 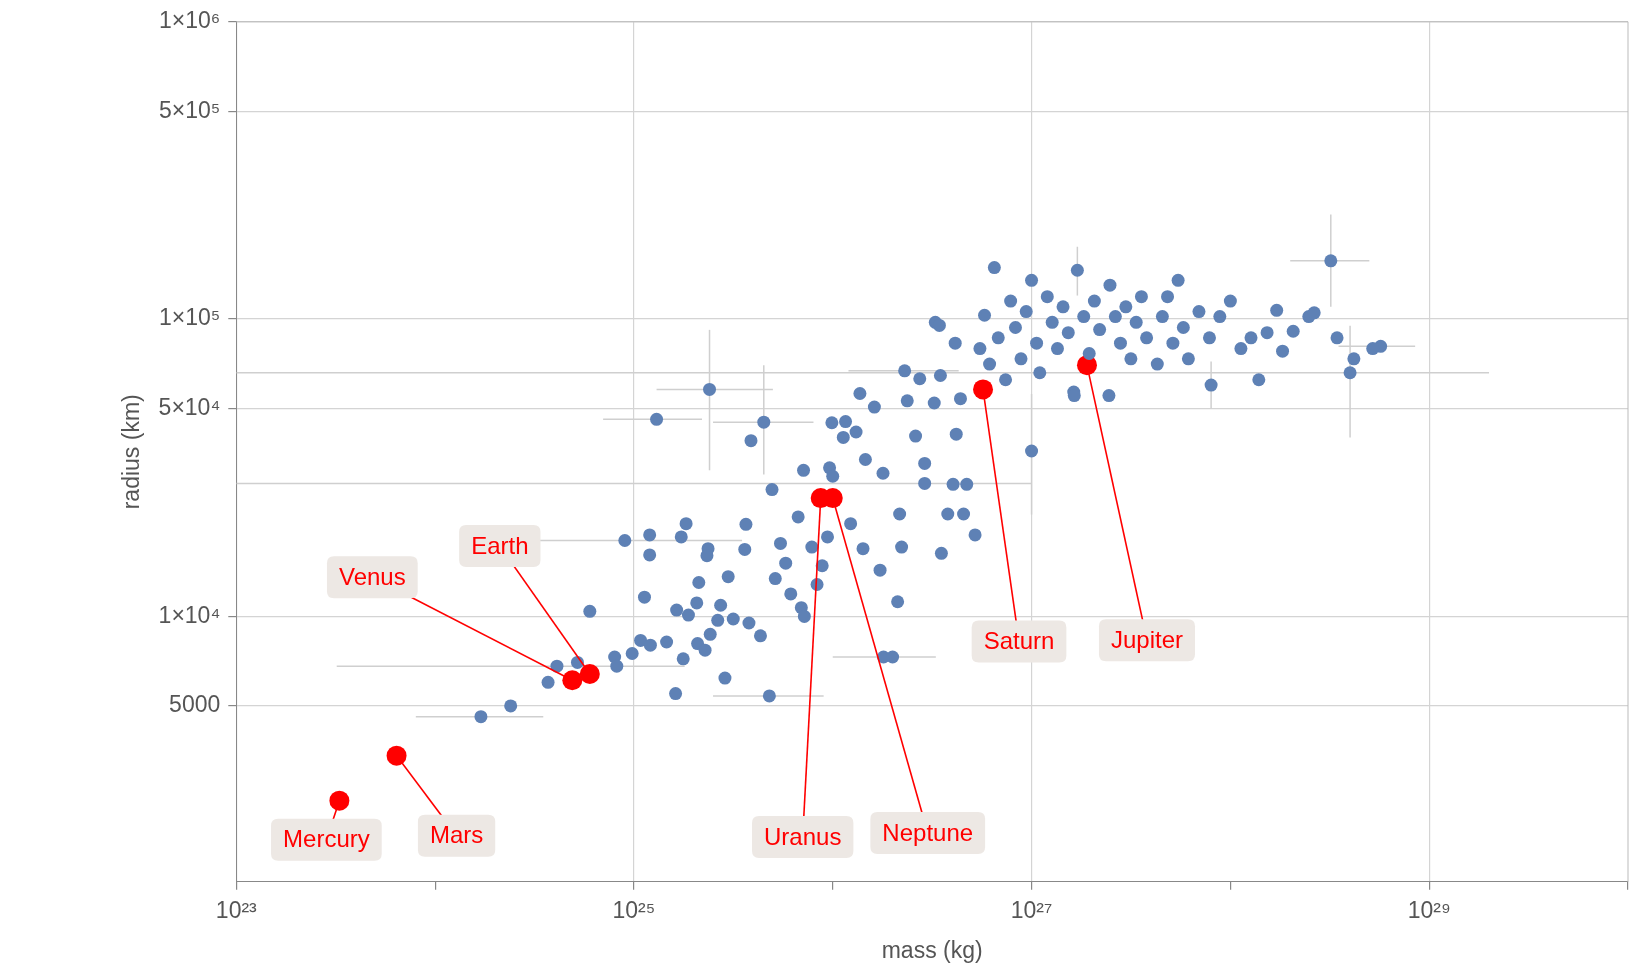 I want to click on x-tick-label: 10²⁷, so click(x=1031, y=909).